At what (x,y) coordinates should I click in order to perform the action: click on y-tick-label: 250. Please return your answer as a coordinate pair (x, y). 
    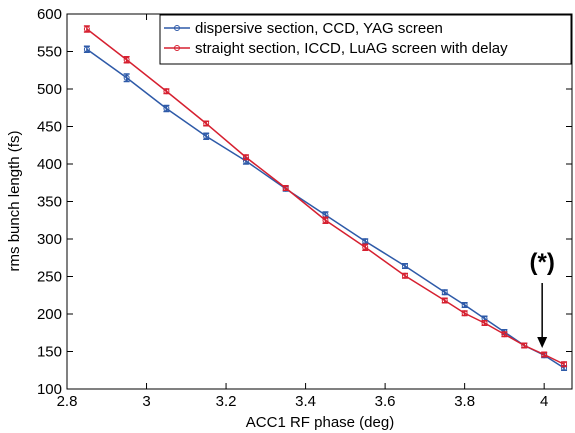
    Looking at the image, I should click on (49, 277).